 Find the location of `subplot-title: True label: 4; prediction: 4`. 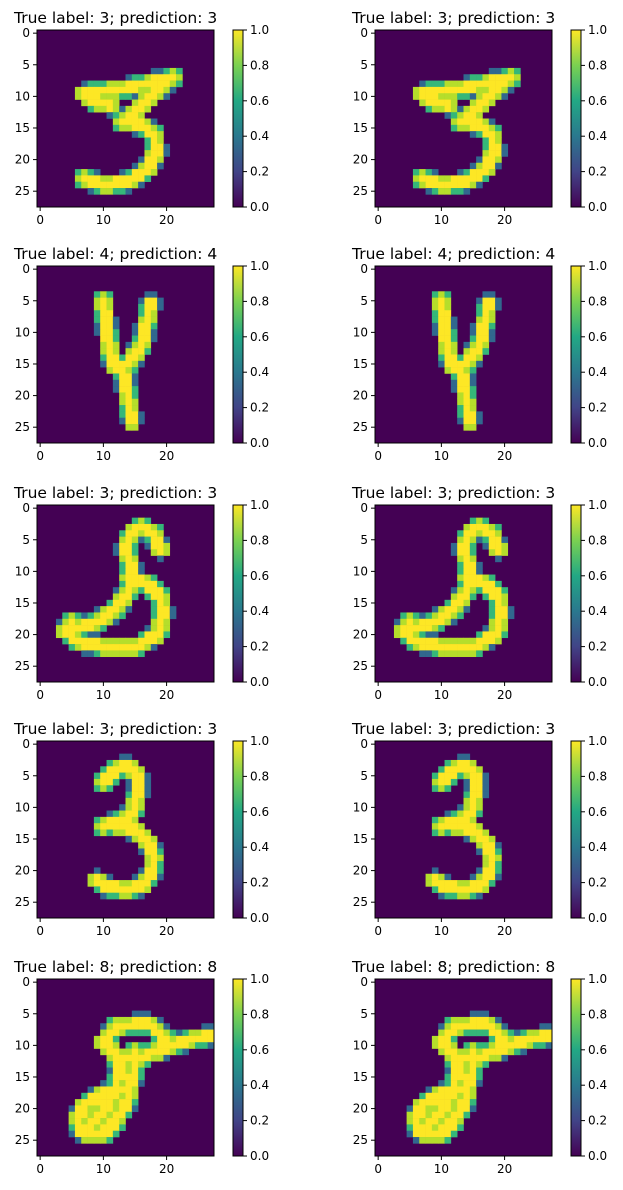

subplot-title: True label: 4; prediction: 4 is located at coordinates (453, 254).